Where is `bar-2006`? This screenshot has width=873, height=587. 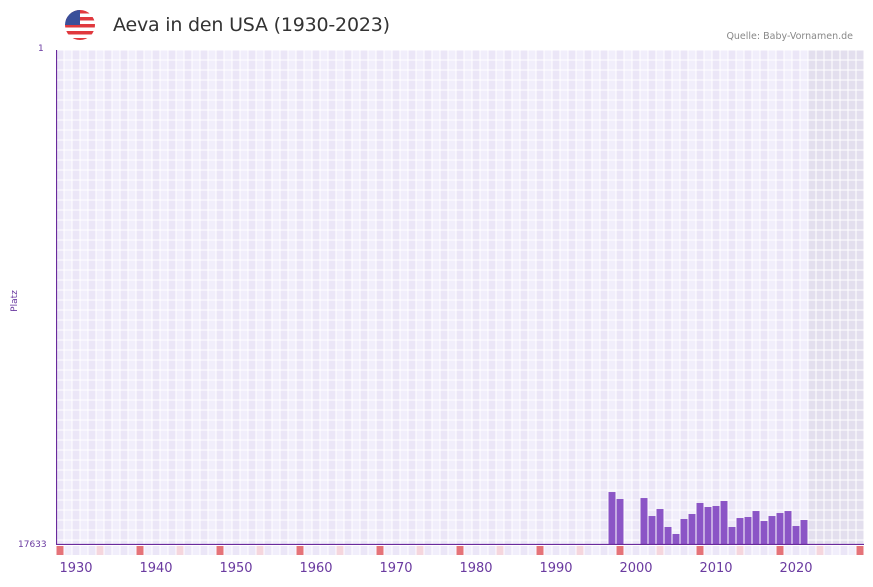
bar-2006 is located at coordinates (684, 532).